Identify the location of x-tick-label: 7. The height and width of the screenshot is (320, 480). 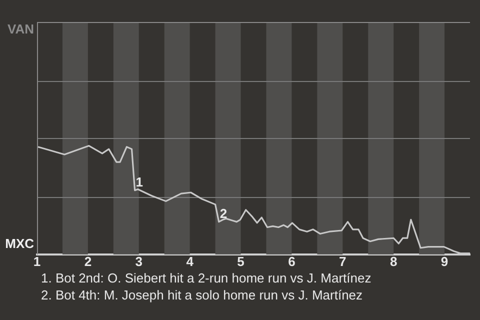
(342, 261).